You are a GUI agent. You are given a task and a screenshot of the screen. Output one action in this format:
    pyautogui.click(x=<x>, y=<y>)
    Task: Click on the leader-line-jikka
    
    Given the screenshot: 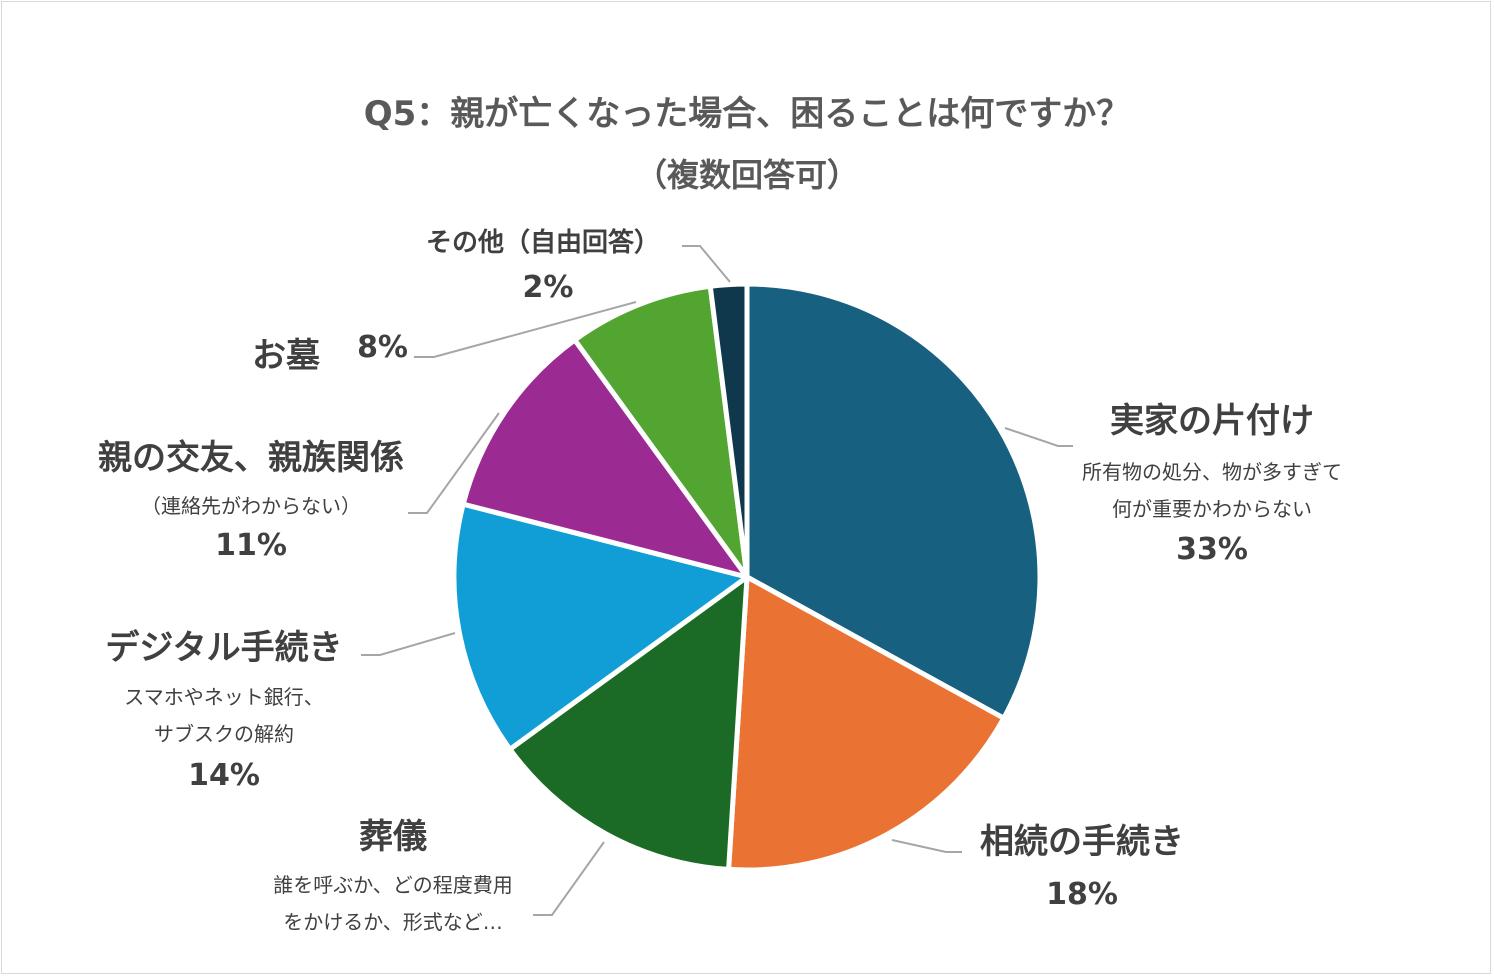 What is the action you would take?
    pyautogui.click(x=1038, y=437)
    